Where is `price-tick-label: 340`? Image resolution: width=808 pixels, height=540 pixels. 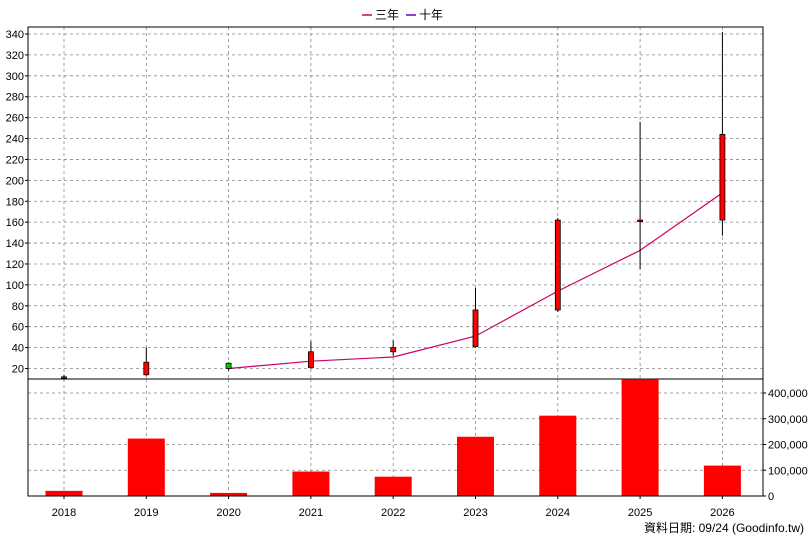 price-tick-label: 340 is located at coordinates (15, 35).